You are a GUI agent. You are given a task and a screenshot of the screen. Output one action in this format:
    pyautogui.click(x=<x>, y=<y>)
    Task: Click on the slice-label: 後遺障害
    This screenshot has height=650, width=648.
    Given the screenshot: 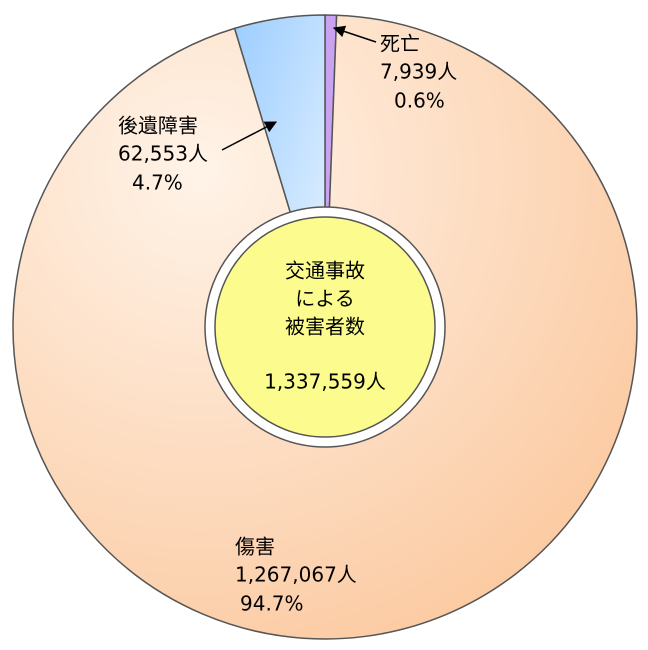 What is the action you would take?
    pyautogui.click(x=158, y=126)
    